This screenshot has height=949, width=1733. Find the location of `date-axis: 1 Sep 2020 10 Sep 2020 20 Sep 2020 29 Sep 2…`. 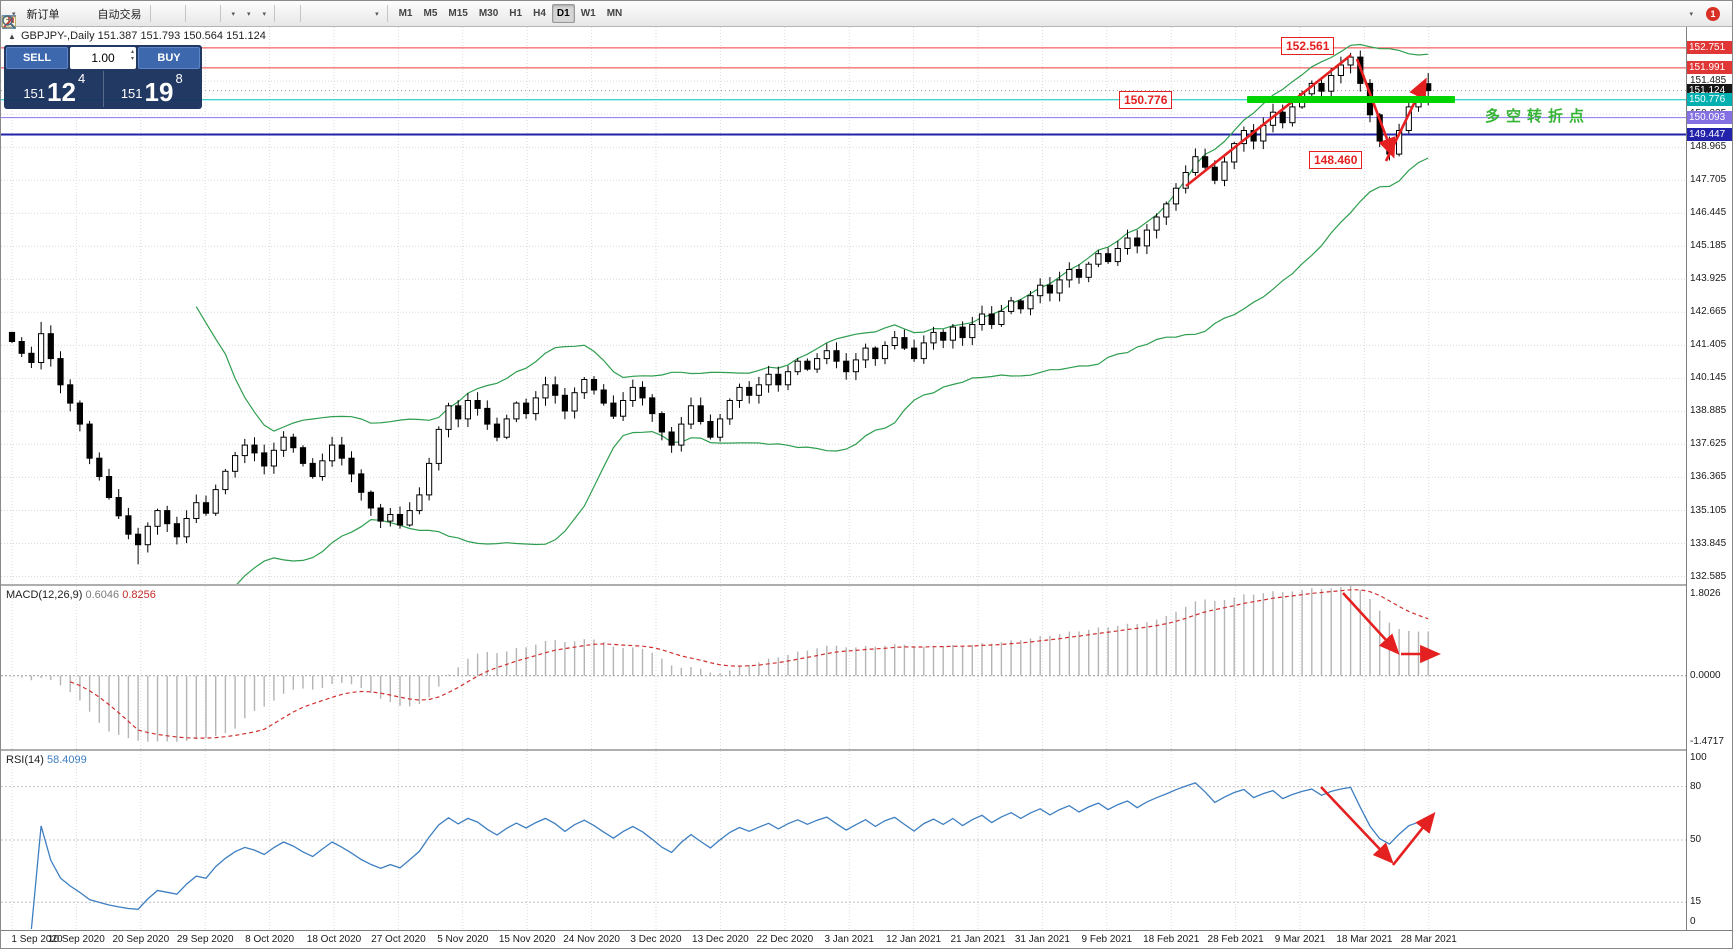

date-axis: 1 Sep 2020 10 Sep 2020 20 Sep 2020 29 Sep 2… is located at coordinates (866, 939).